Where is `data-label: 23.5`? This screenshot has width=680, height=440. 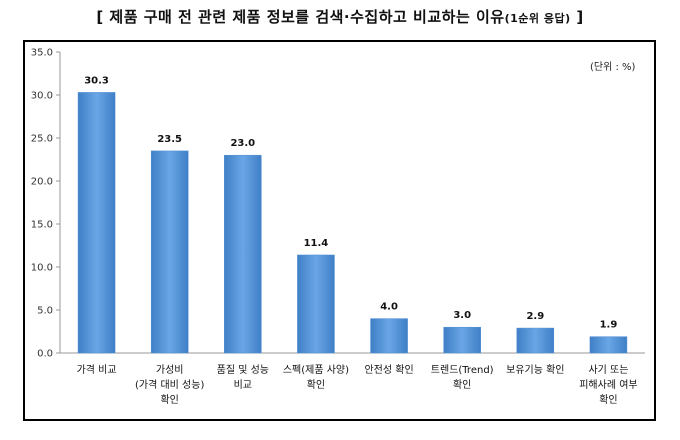 data-label: 23.5 is located at coordinates (169, 139).